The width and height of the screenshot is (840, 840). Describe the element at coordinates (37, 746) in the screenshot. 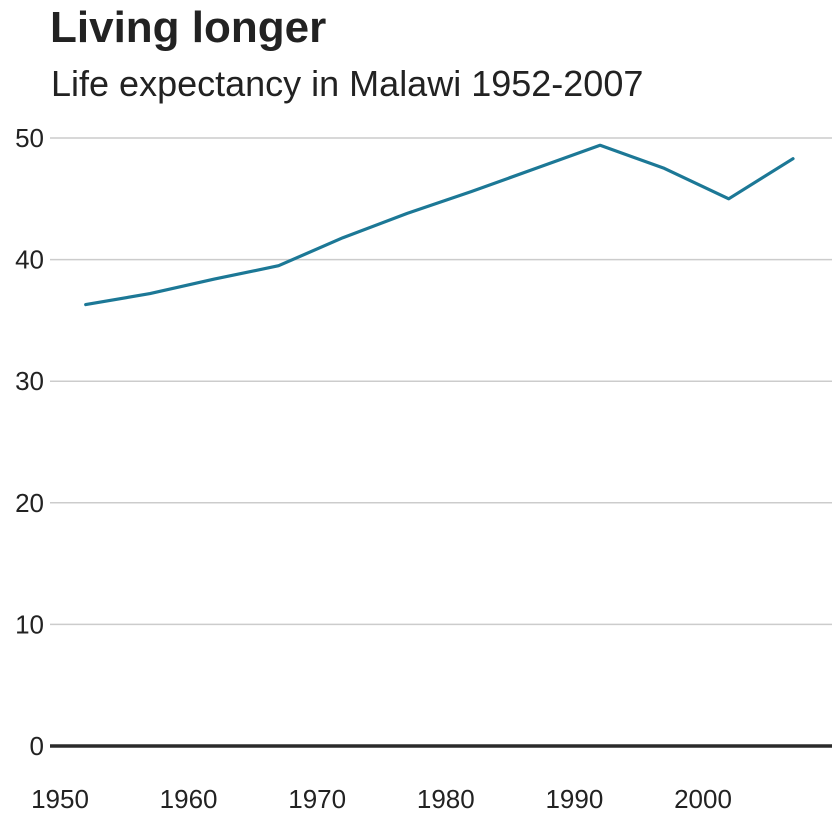

I see `y-tick-label-0: 0` at that location.